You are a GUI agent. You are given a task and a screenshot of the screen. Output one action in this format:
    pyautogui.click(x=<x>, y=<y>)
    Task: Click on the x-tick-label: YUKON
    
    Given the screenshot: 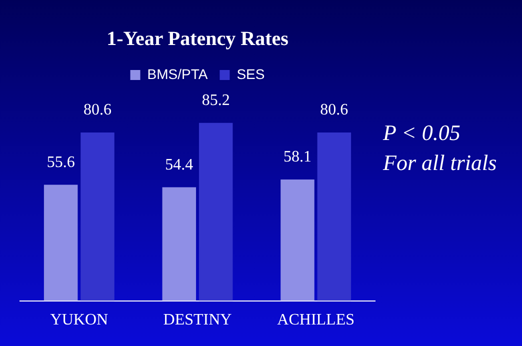 What is the action you would take?
    pyautogui.click(x=79, y=320)
    